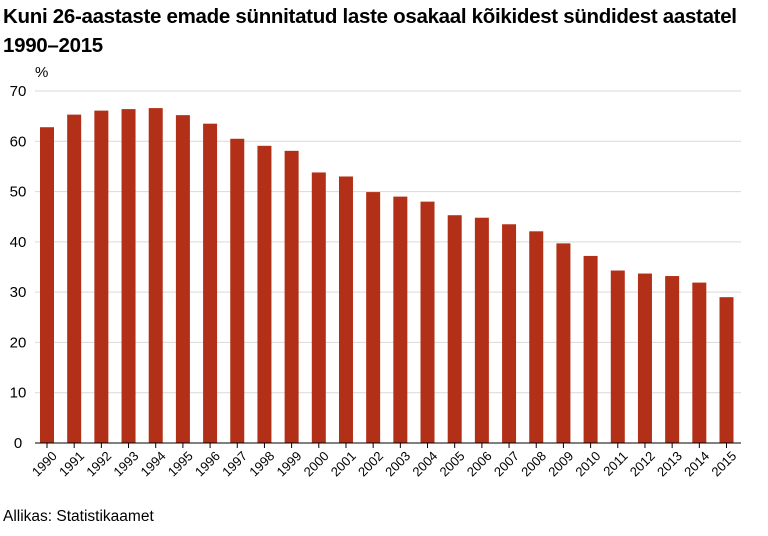 The width and height of the screenshot is (768, 536). What do you see at coordinates (669, 463) in the screenshot?
I see `x-tick-label: 2013` at bounding box center [669, 463].